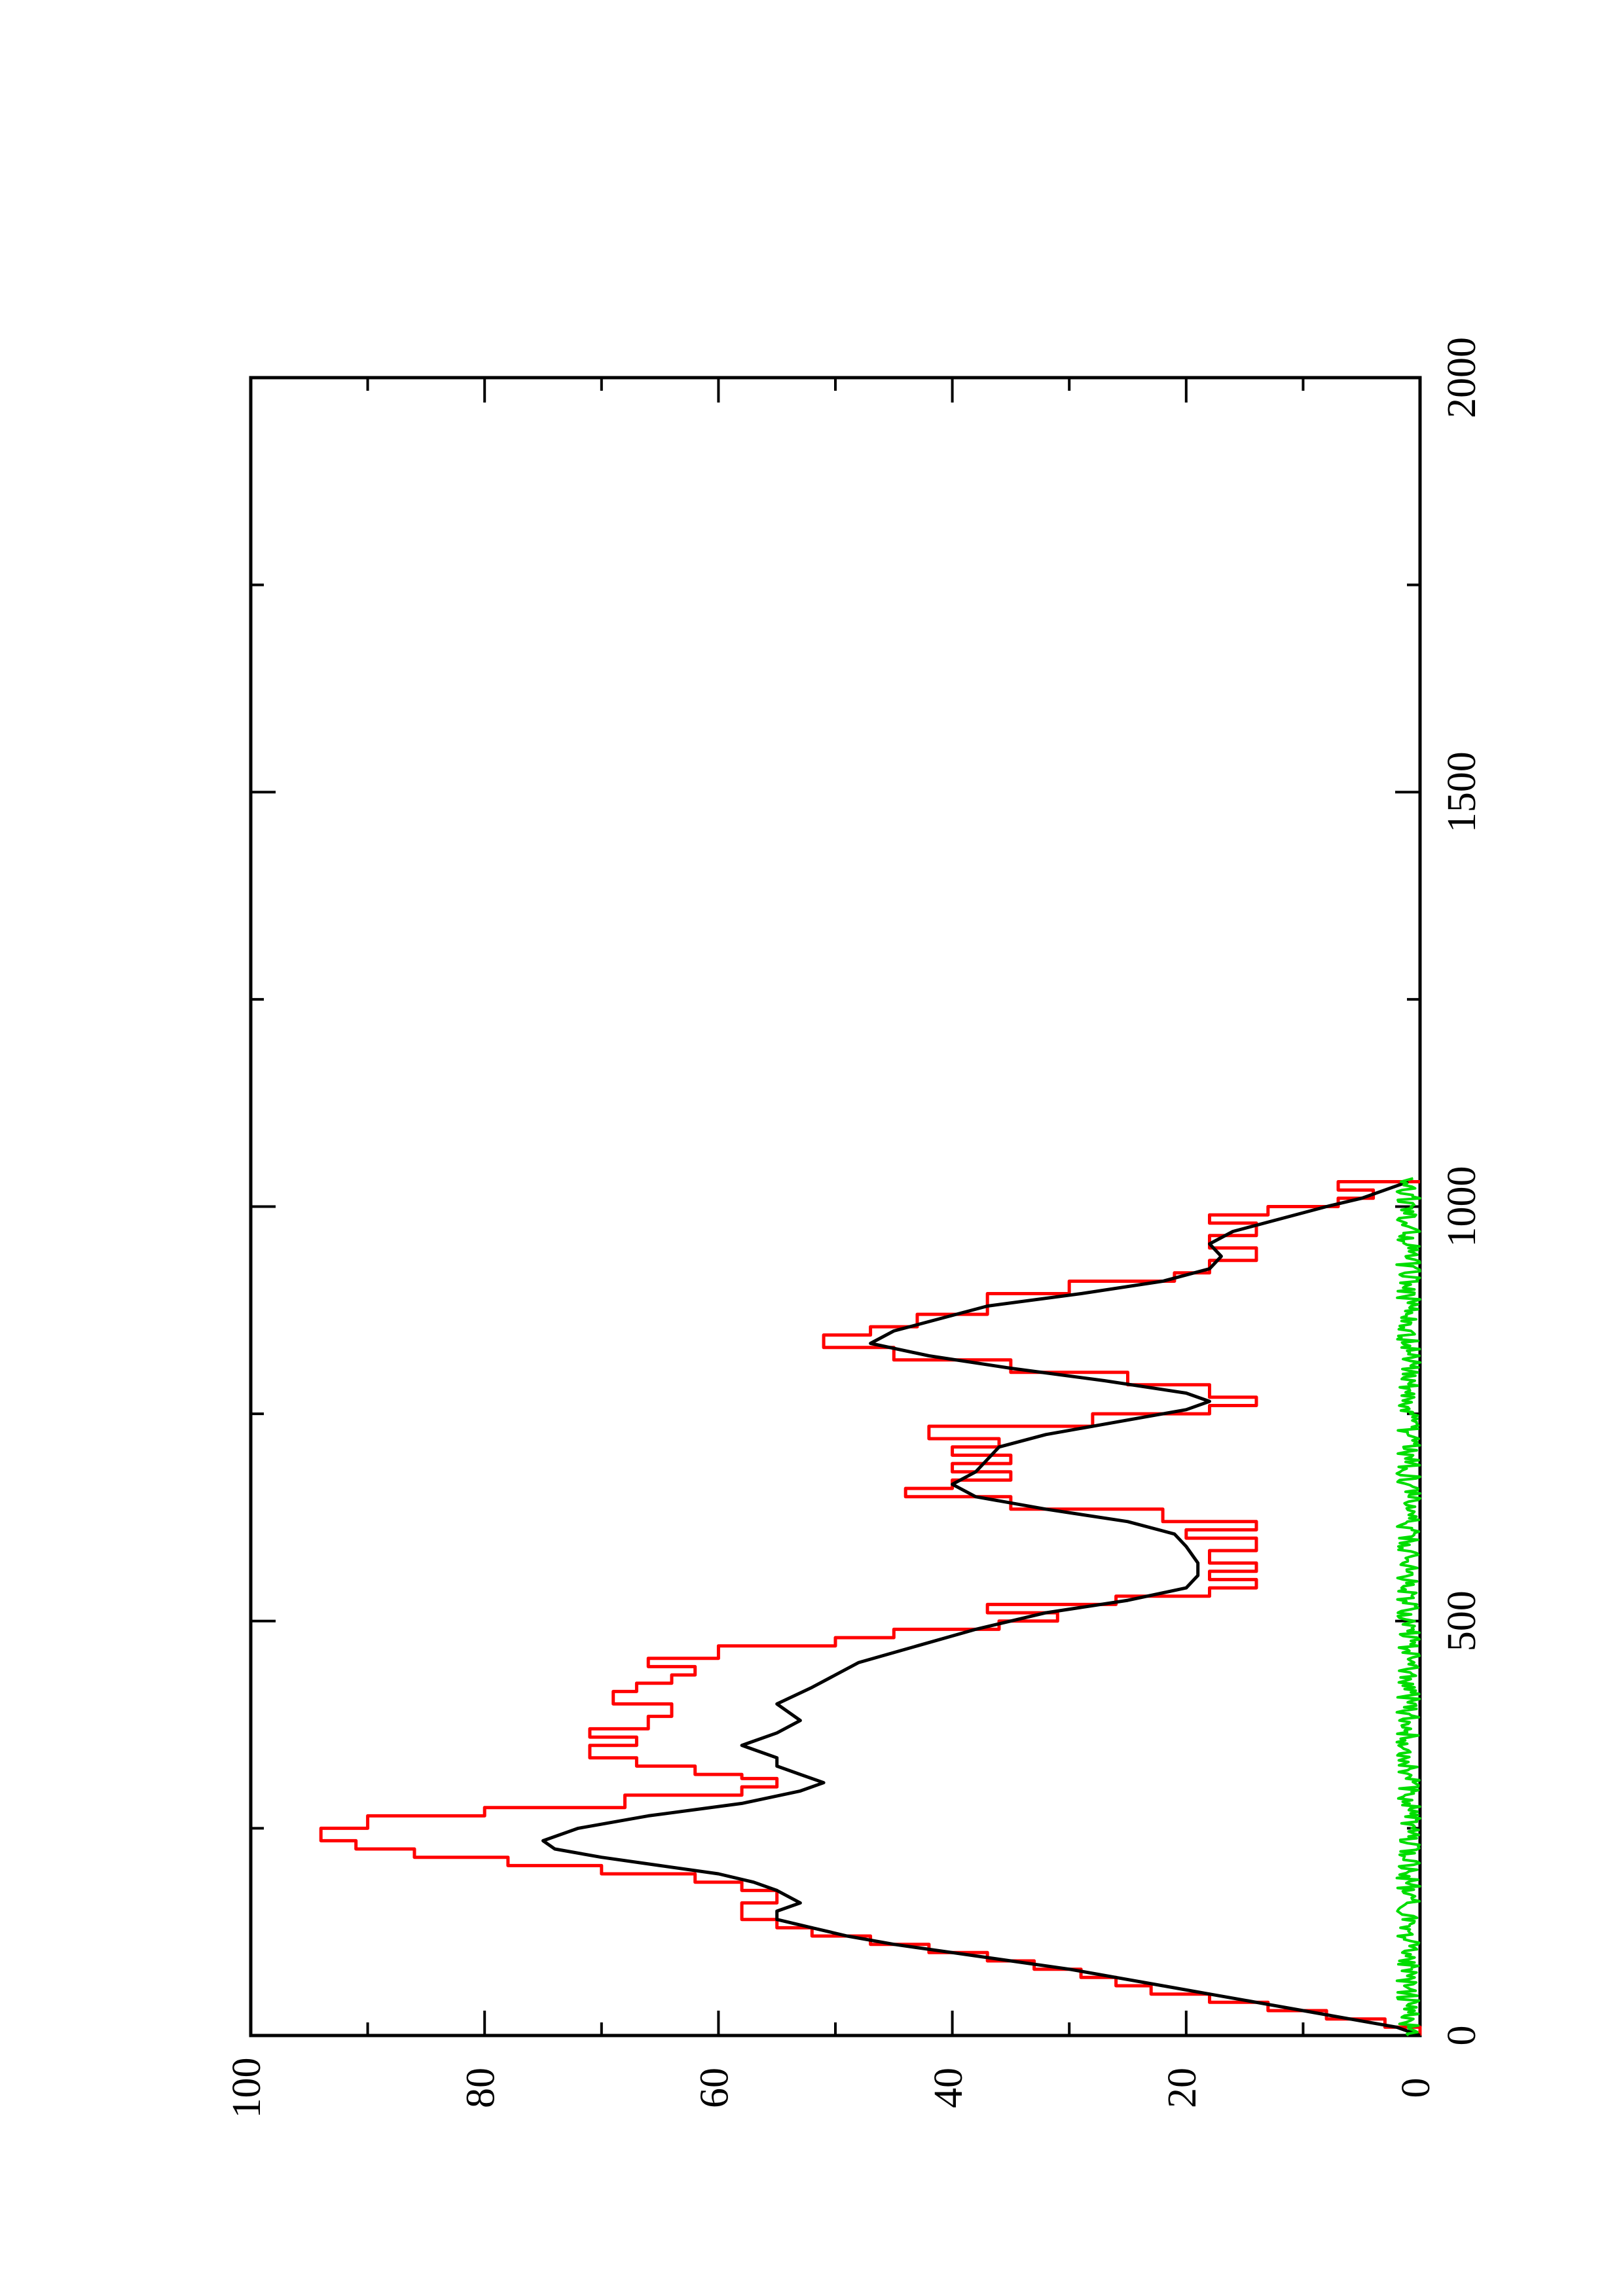 The width and height of the screenshot is (1623, 2296). I want to click on x-tick-label: 500, so click(1462, 1620).